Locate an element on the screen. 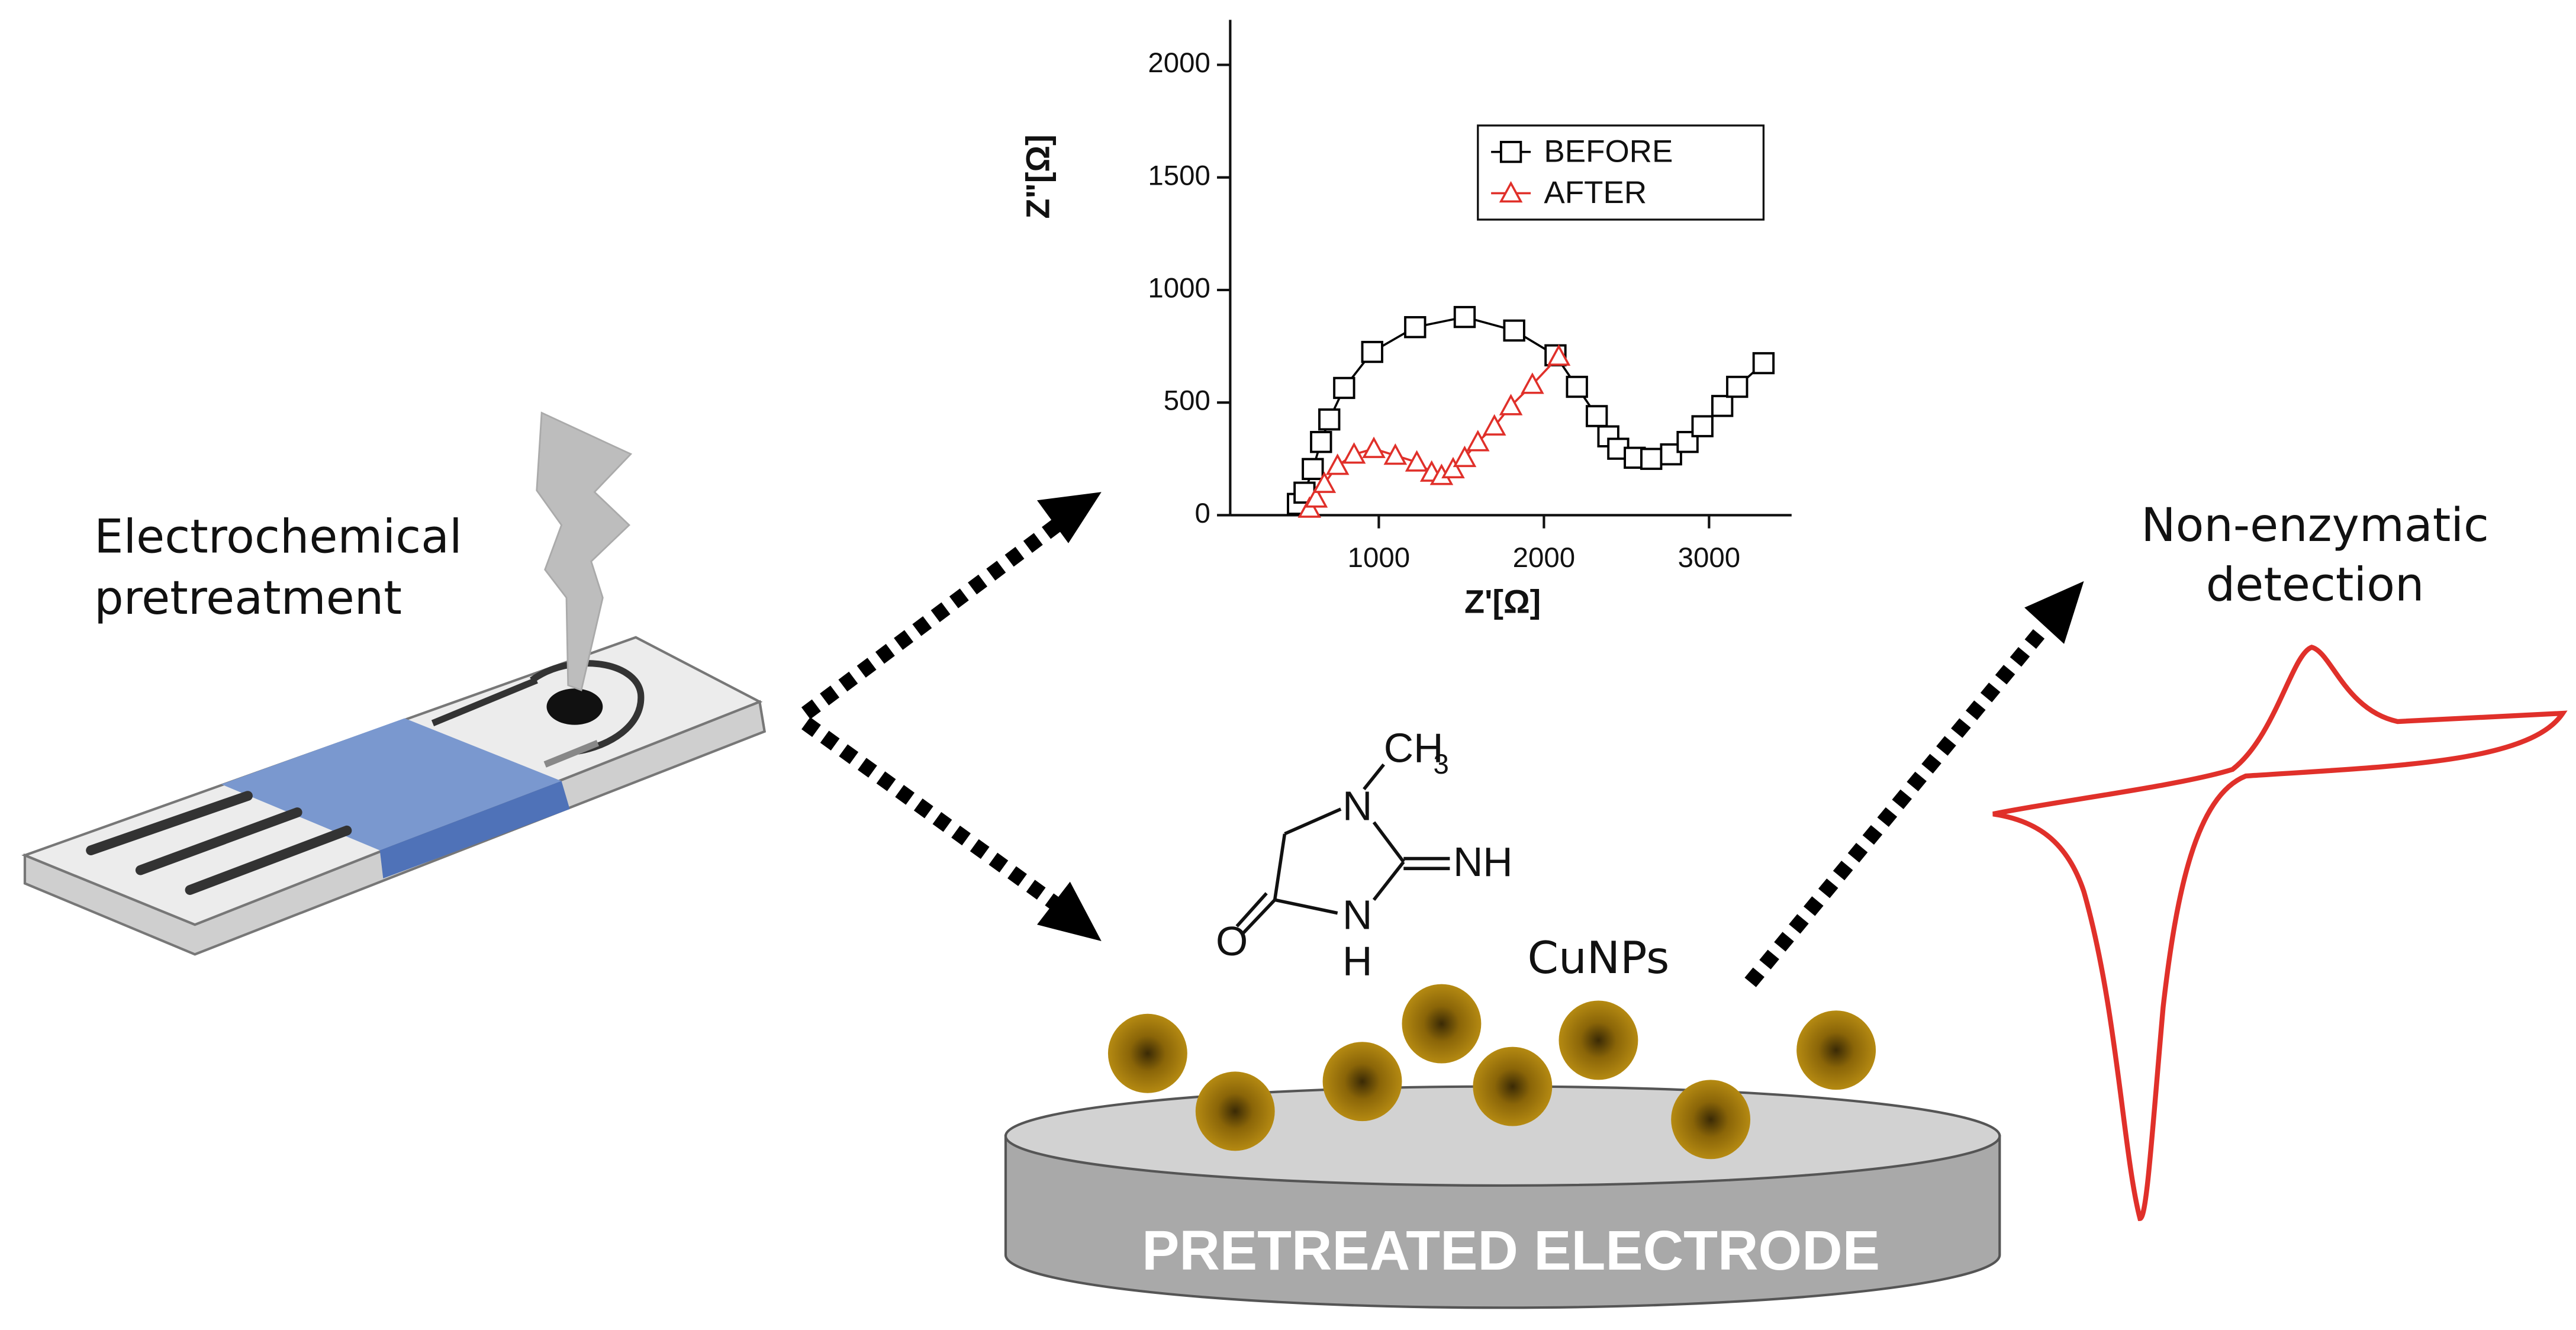 This screenshot has height=1330, width=2576. y-tick-label: 1000 is located at coordinates (1179, 288).